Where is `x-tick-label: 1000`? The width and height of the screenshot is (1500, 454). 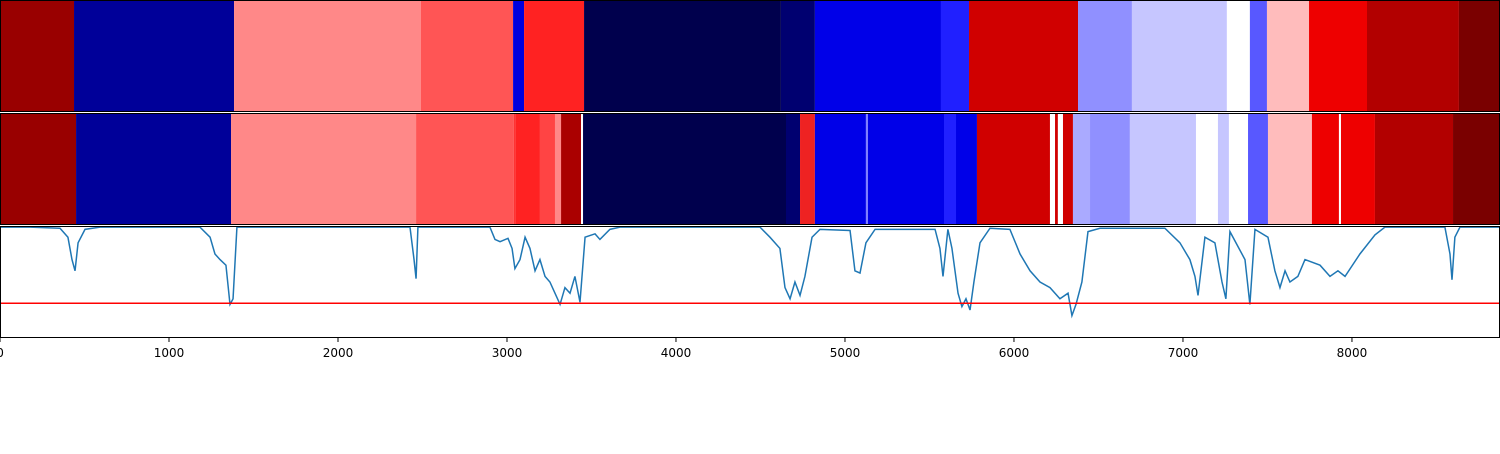
x-tick-label: 1000 is located at coordinates (169, 353).